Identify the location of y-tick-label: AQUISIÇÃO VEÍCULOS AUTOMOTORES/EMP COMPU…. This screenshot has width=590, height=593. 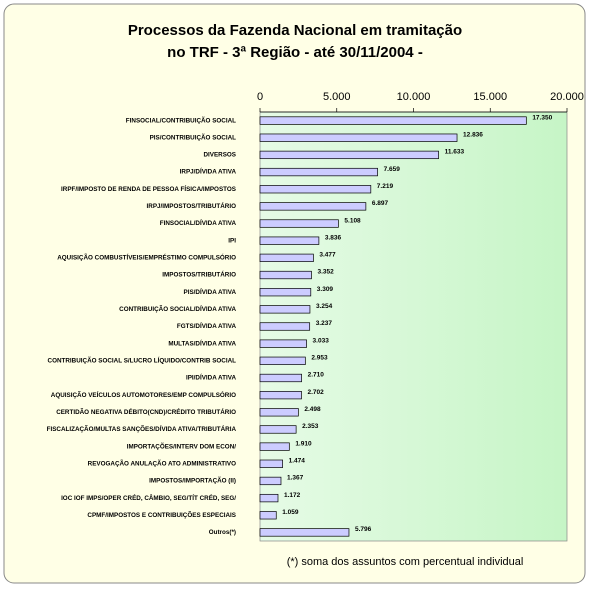
(143, 394).